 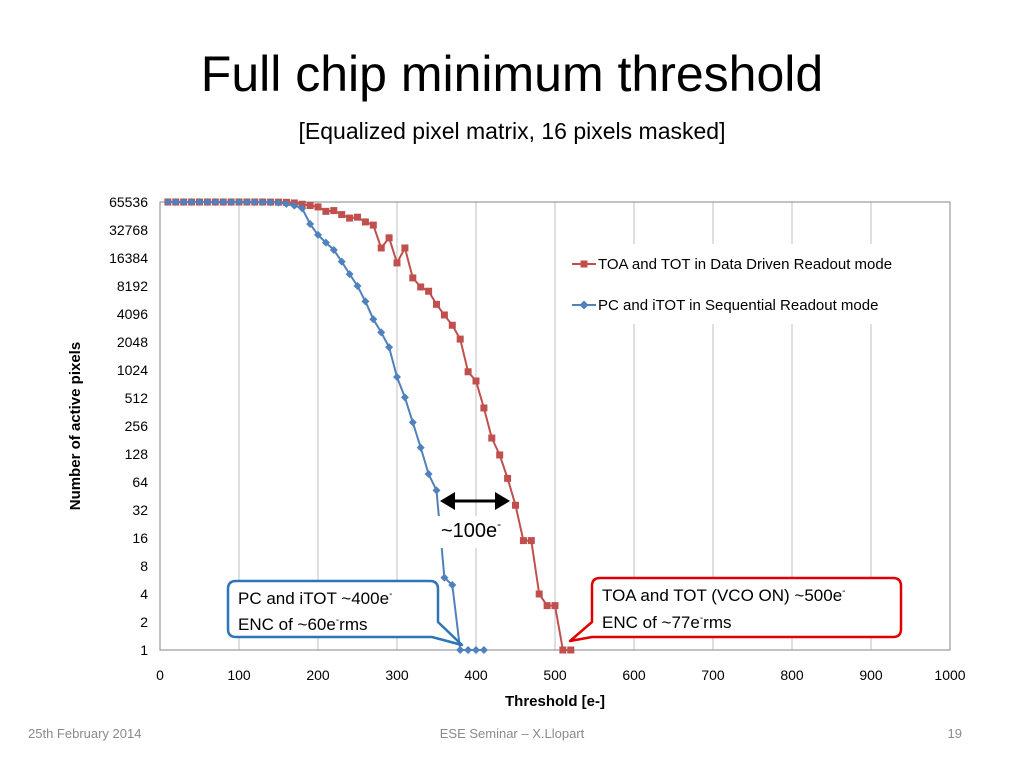 What do you see at coordinates (502, 501) in the screenshot?
I see `arrow-right-head` at bounding box center [502, 501].